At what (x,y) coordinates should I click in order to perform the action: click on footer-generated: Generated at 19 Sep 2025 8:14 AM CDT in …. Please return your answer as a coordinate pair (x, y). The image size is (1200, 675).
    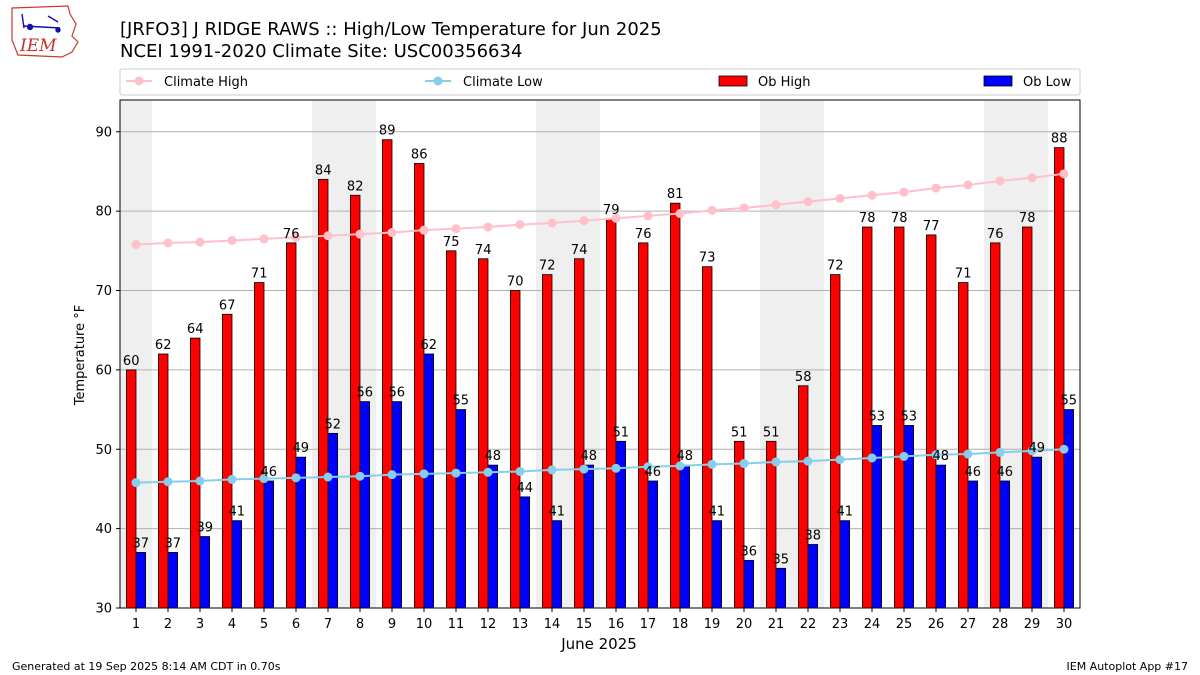
    Looking at the image, I should click on (146, 666).